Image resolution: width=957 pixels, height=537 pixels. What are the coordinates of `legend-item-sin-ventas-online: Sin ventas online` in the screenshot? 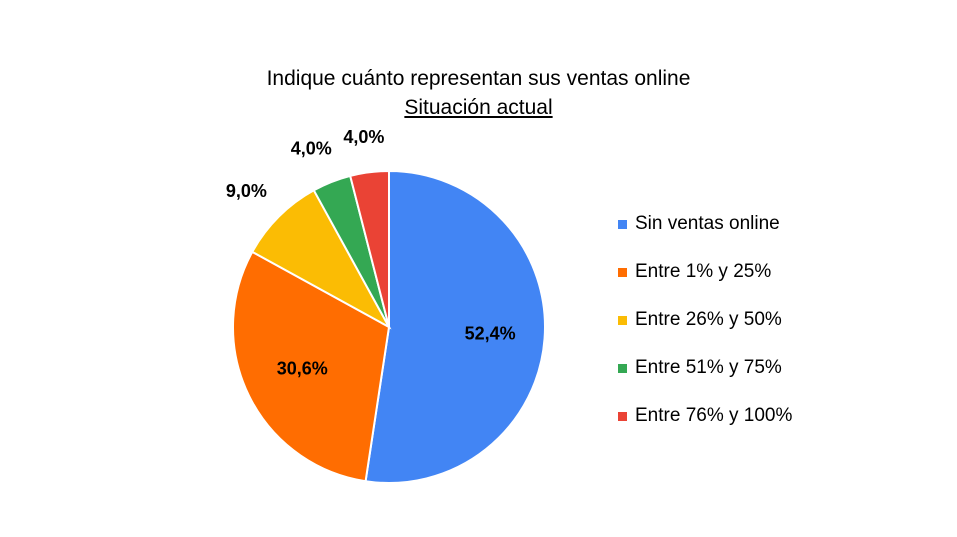 It's located at (705, 224).